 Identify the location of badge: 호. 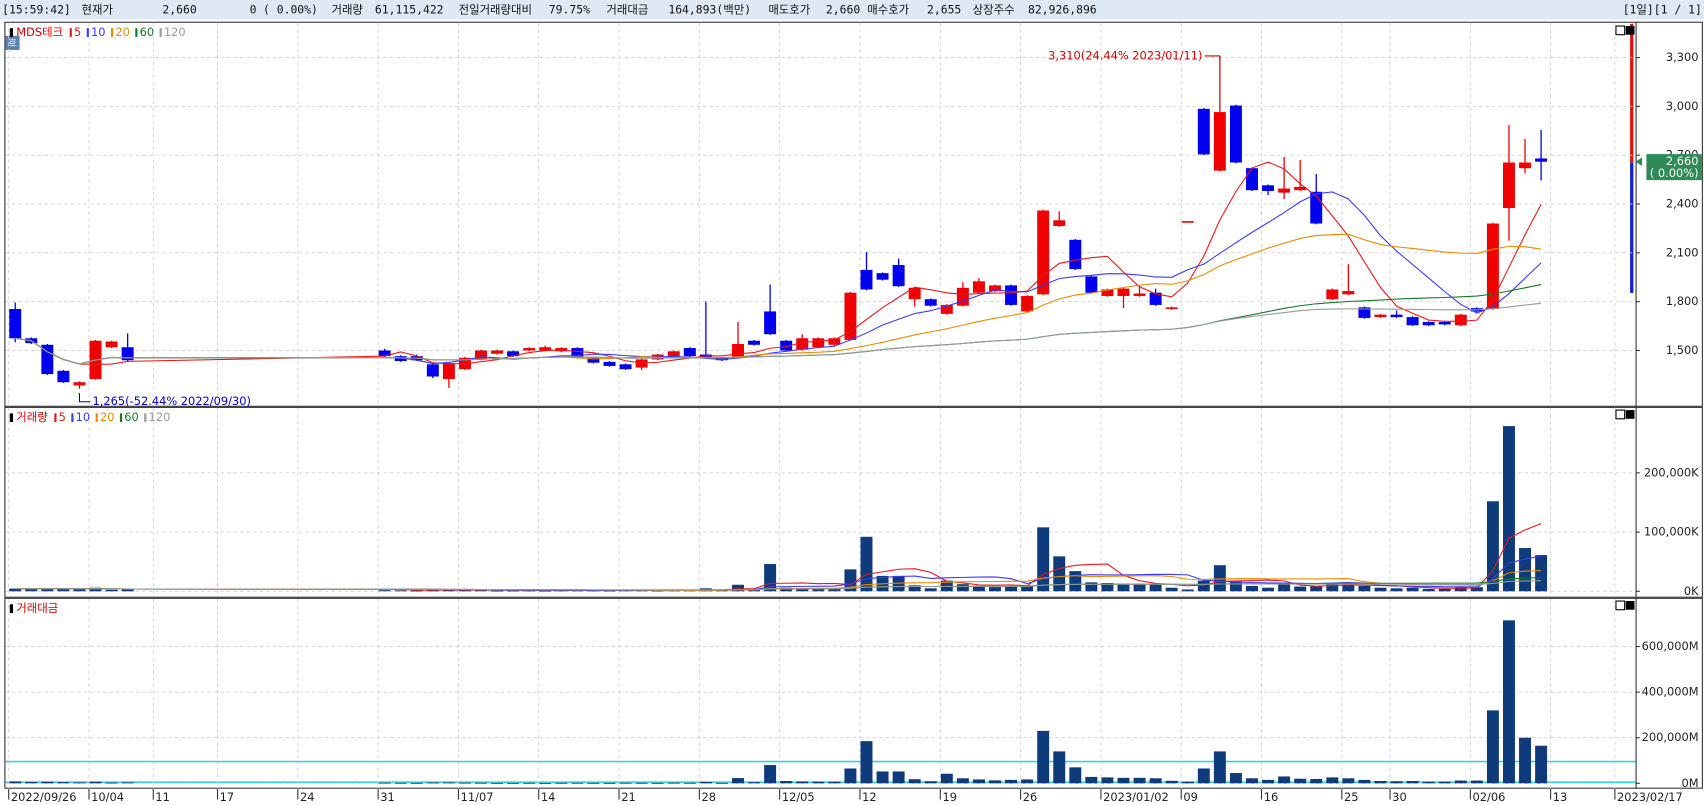
(12, 43).